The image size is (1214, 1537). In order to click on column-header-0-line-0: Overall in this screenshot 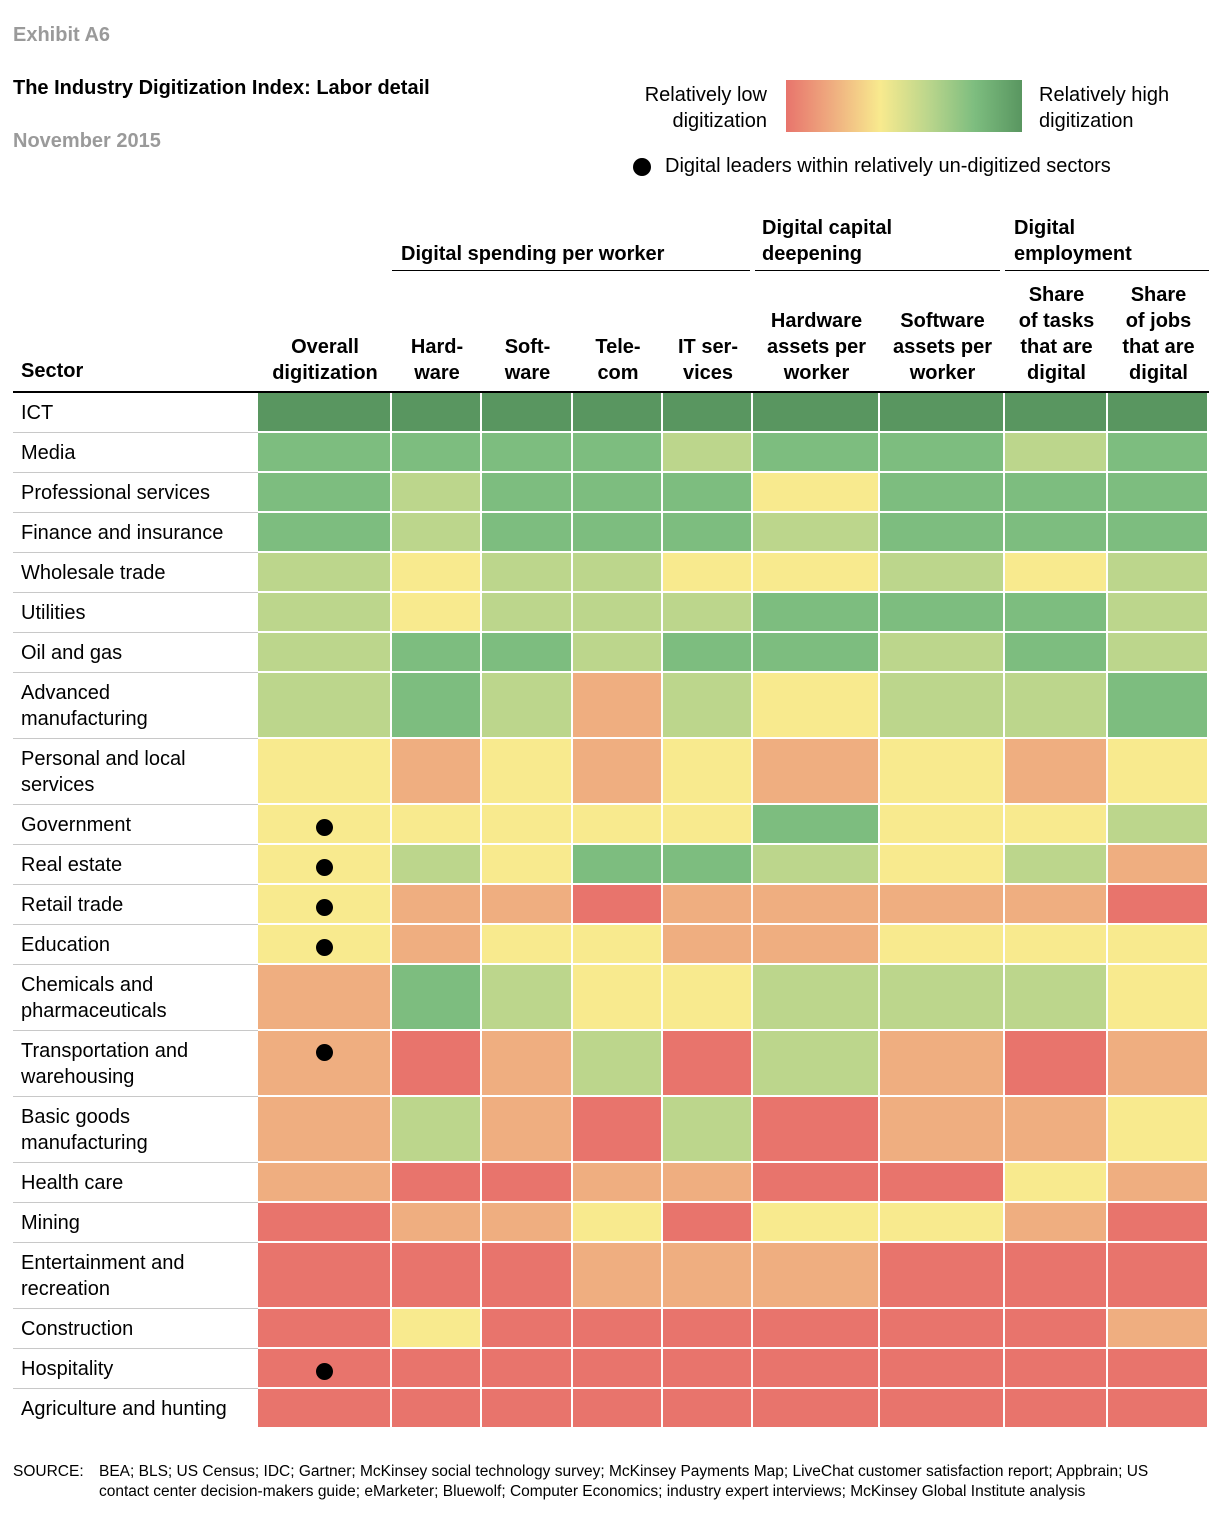, I will do `click(325, 347)`.